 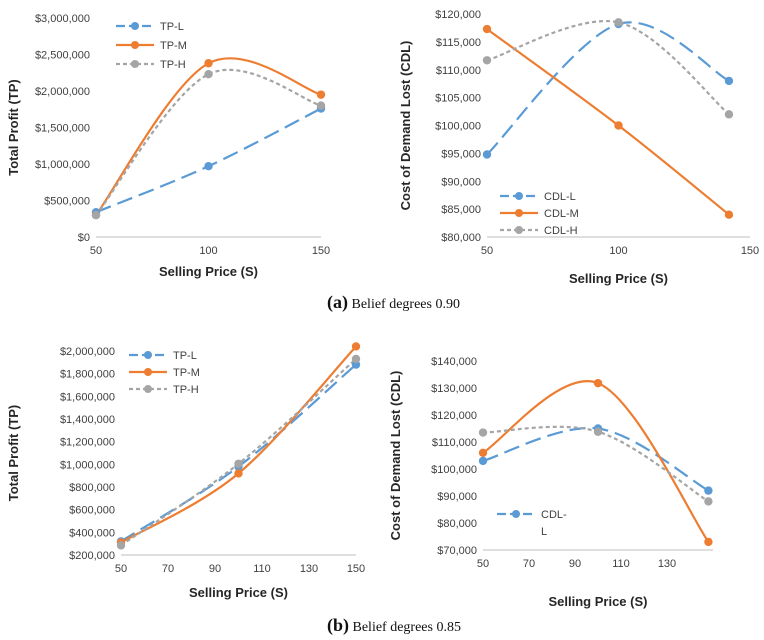 I want to click on y-tick-label: $130,000, so click(x=454, y=389).